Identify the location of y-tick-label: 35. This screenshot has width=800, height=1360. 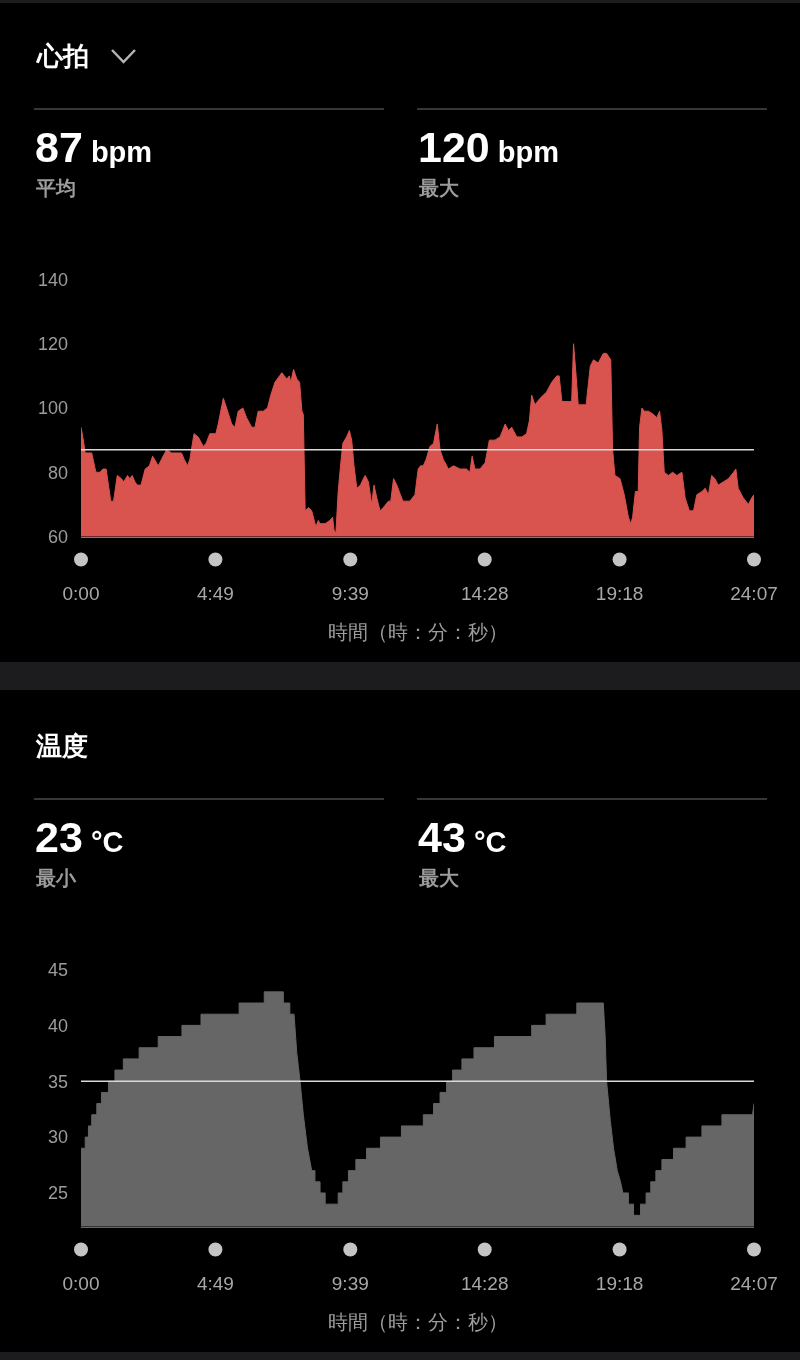
(57, 1081).